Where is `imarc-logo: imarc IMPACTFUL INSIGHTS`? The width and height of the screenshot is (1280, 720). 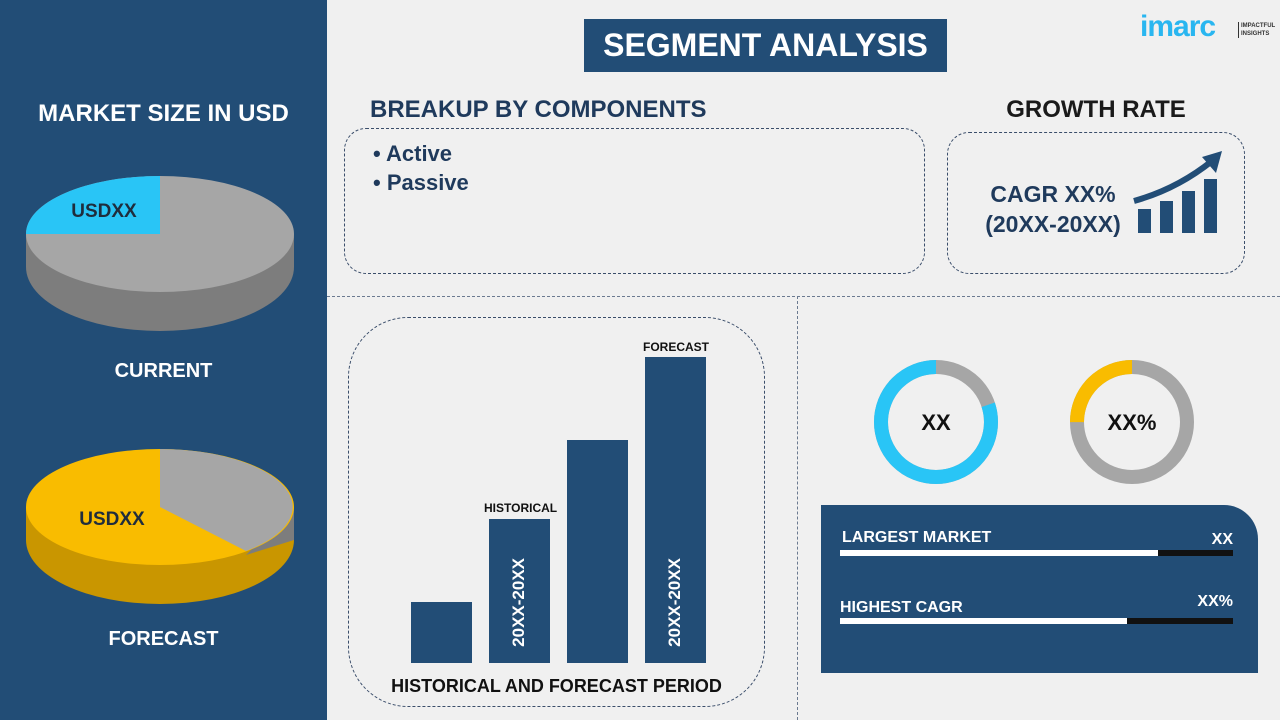 imarc-logo: imarc IMPACTFUL INSIGHTS is located at coordinates (1207, 27).